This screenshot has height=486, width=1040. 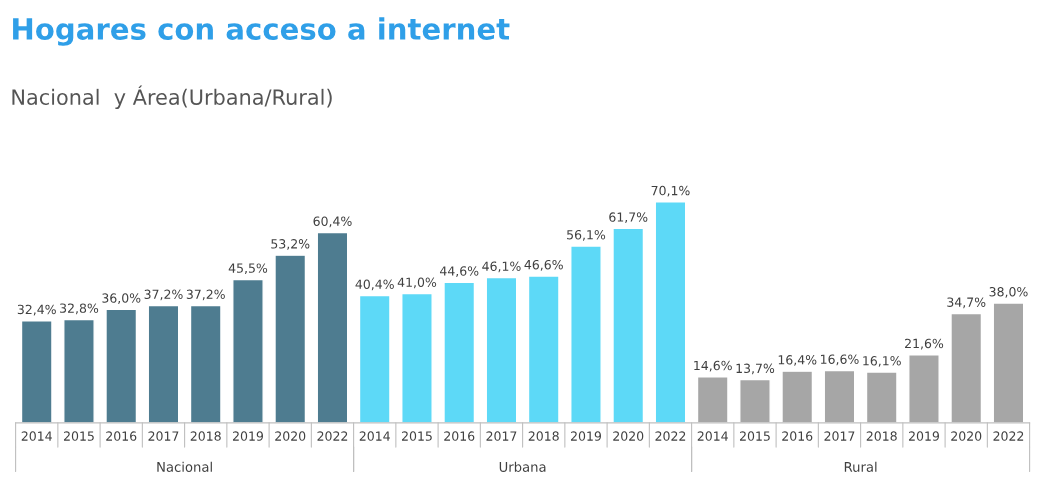 I want to click on data-label: 13,7%, so click(x=755, y=369).